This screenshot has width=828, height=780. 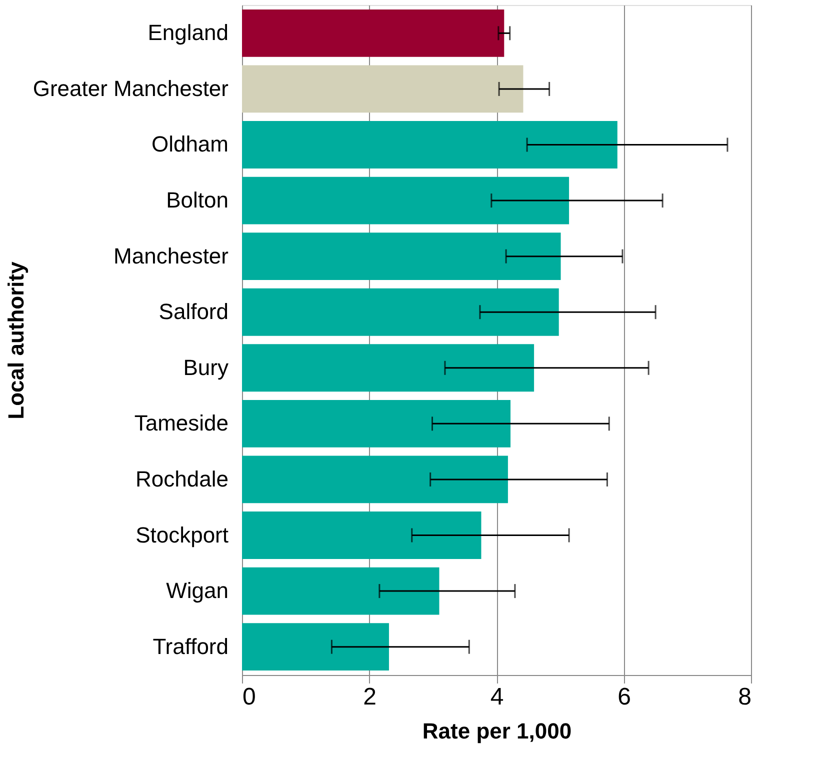 I want to click on y-tick-label: Wigan, so click(x=197, y=591).